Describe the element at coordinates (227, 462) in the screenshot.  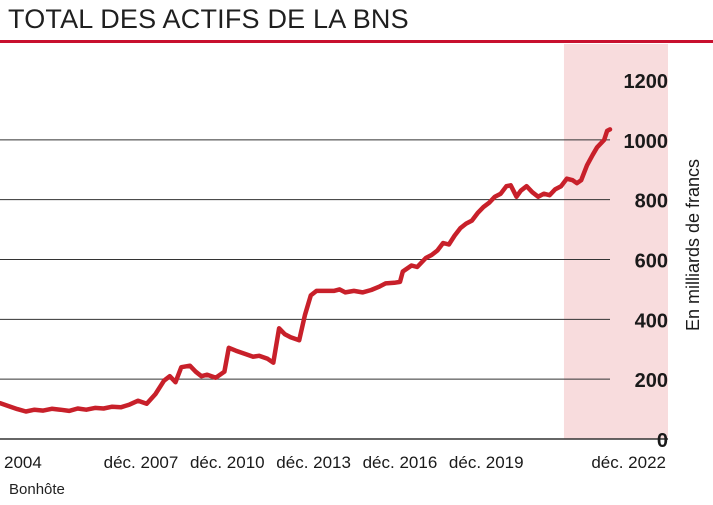
I see `x-tick-label: déc. 2010` at that location.